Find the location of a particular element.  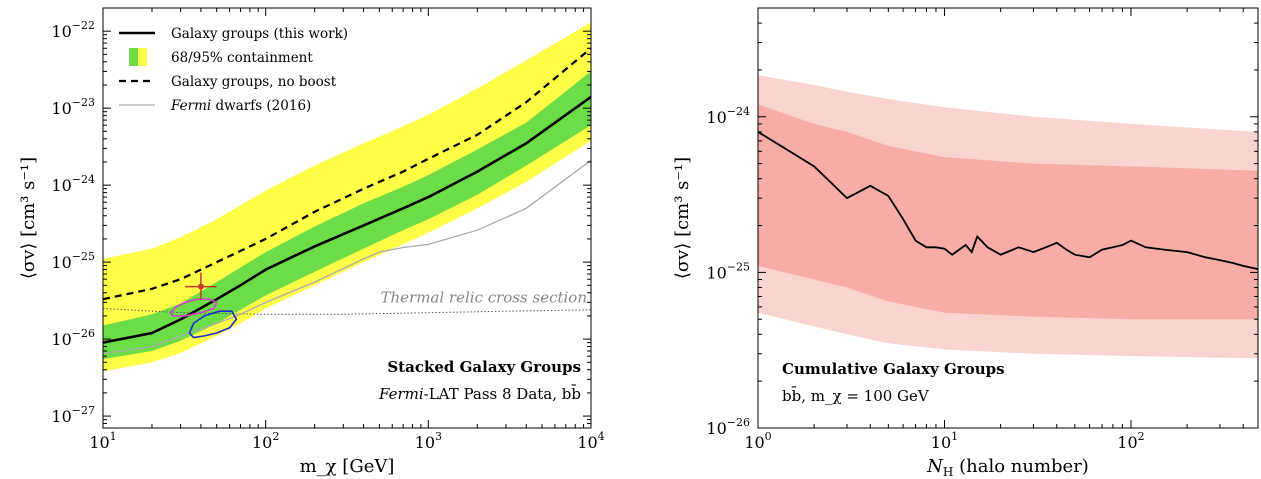

x-axis-label: m_χ [GeV] is located at coordinates (347, 466).